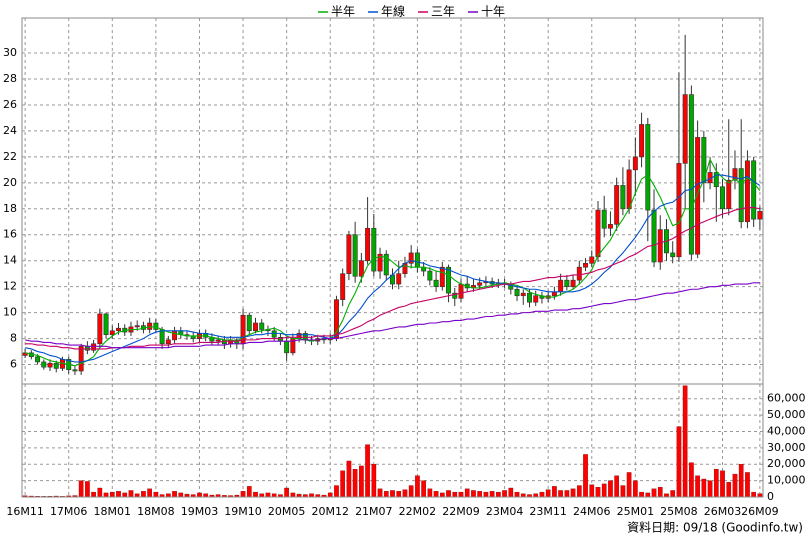 The width and height of the screenshot is (808, 540). I want to click on x-tick-label: 26M03, so click(723, 511).